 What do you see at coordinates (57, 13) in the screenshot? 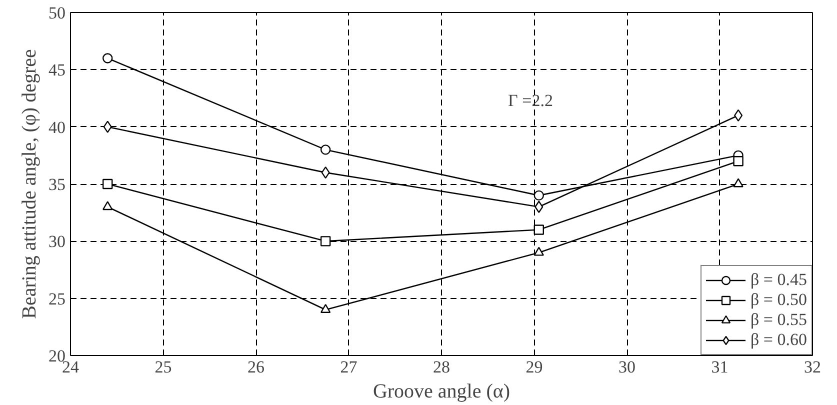
I see `y-tick-label: 50` at bounding box center [57, 13].